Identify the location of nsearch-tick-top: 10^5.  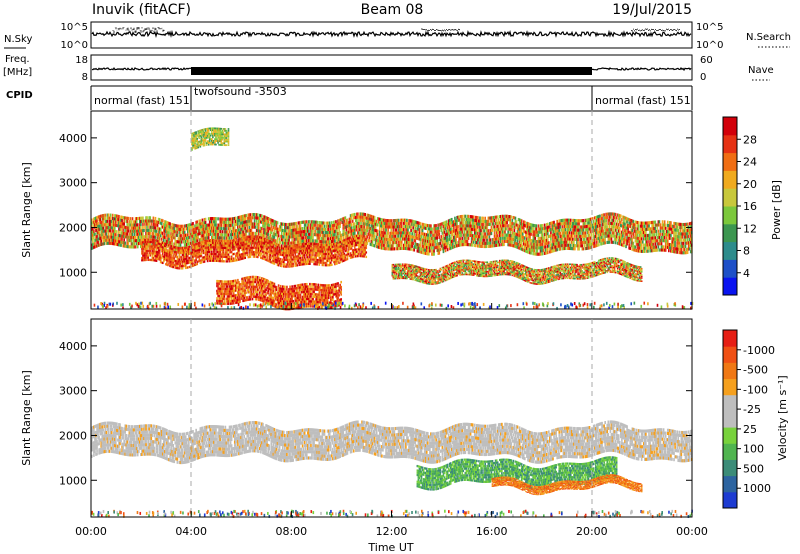
(709, 27).